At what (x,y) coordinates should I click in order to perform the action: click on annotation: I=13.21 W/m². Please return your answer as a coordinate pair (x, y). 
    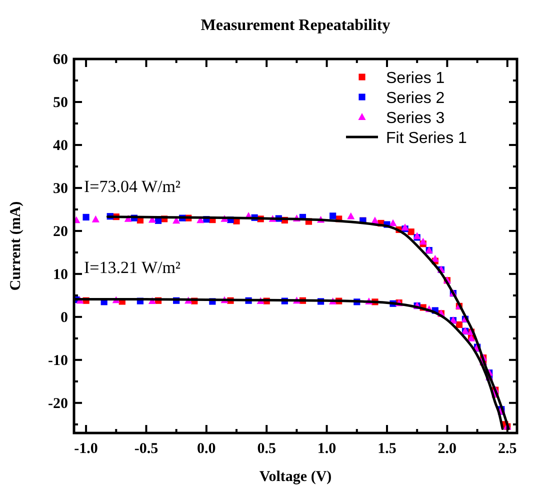
    Looking at the image, I should click on (132, 267).